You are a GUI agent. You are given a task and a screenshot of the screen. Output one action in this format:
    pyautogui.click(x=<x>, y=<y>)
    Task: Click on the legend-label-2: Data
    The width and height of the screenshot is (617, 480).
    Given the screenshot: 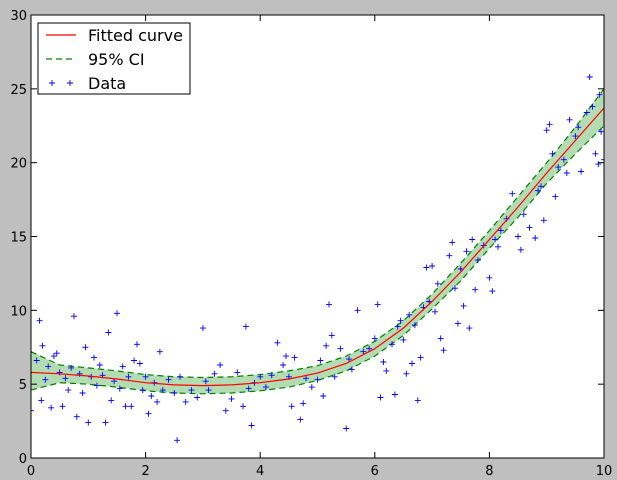 What is the action you would take?
    pyautogui.click(x=107, y=83)
    